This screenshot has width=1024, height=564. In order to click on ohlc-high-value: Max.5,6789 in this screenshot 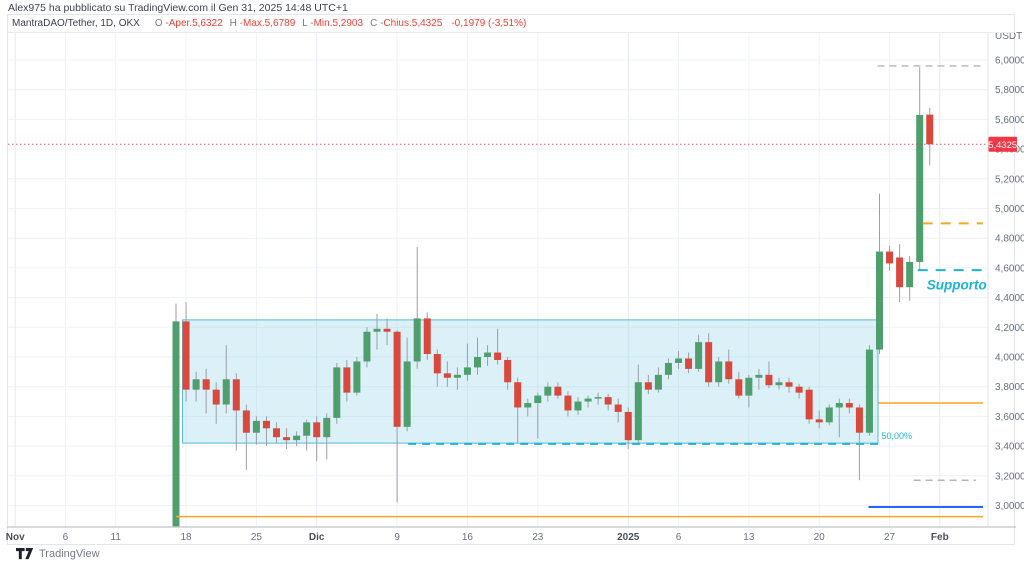, I will do `click(269, 23)`.